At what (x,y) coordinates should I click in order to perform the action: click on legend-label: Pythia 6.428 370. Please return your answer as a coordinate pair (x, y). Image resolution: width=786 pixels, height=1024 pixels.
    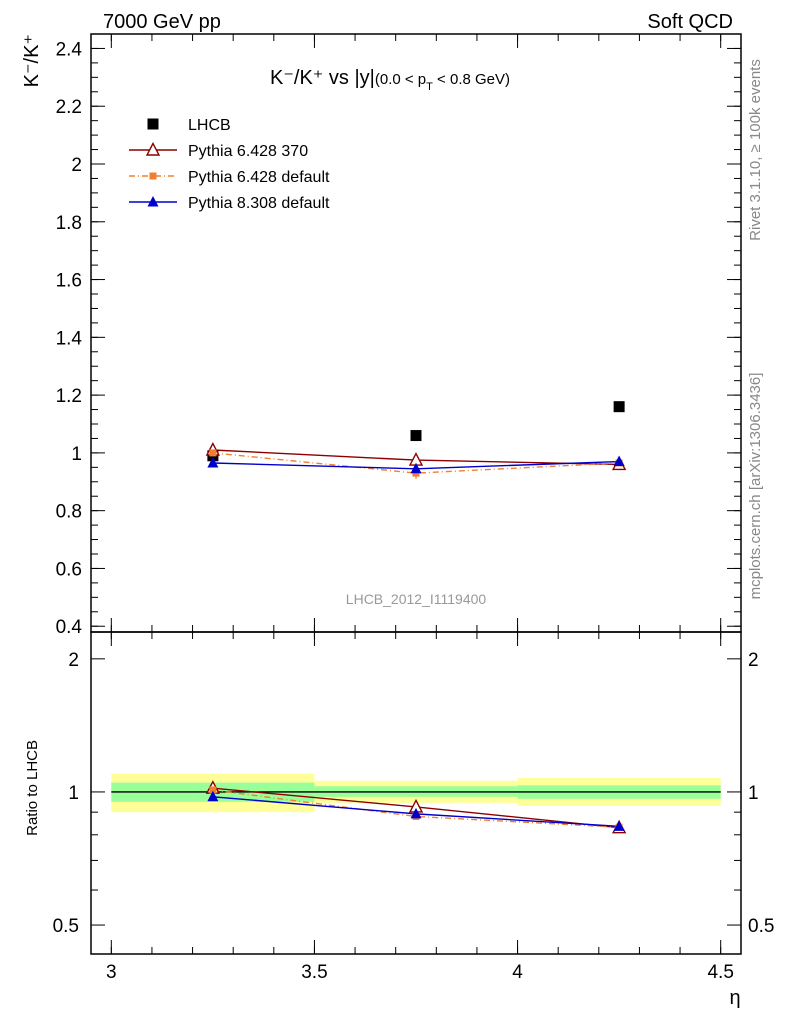
    Looking at the image, I should click on (248, 151).